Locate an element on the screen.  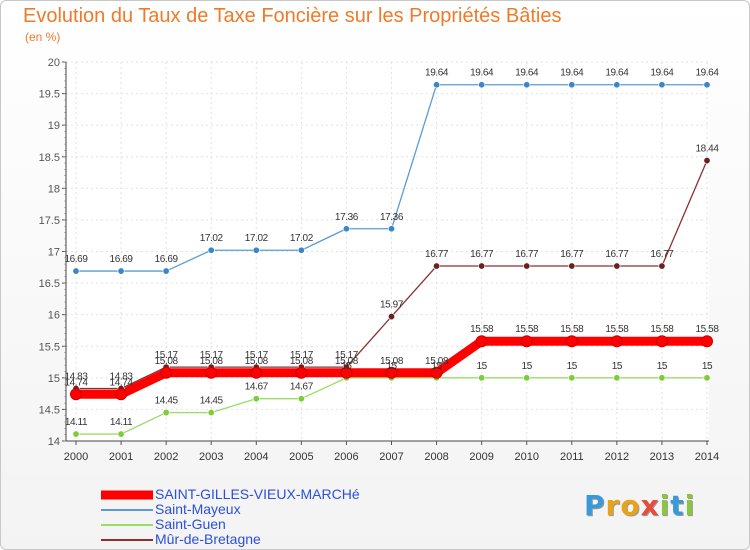
legend-label-saint-gilles: SAINT-GILLES-VIEUX-MARCHé is located at coordinates (257, 494).